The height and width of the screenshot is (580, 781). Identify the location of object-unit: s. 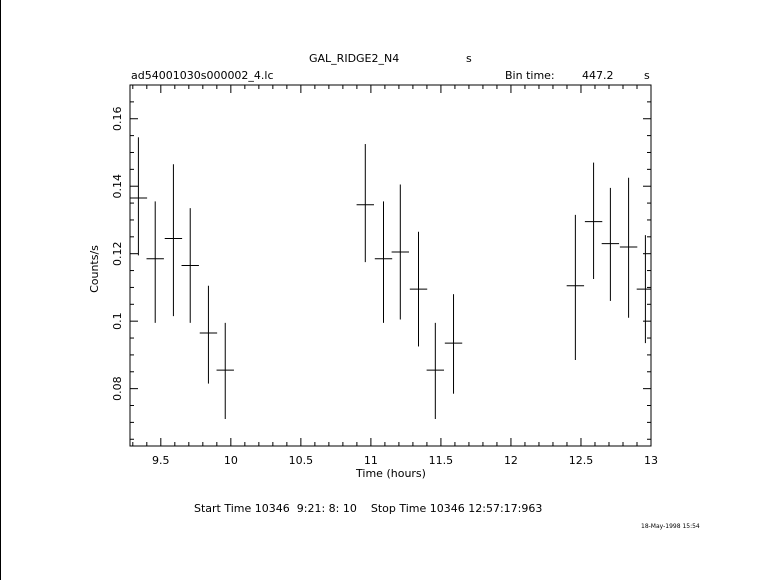
(469, 58).